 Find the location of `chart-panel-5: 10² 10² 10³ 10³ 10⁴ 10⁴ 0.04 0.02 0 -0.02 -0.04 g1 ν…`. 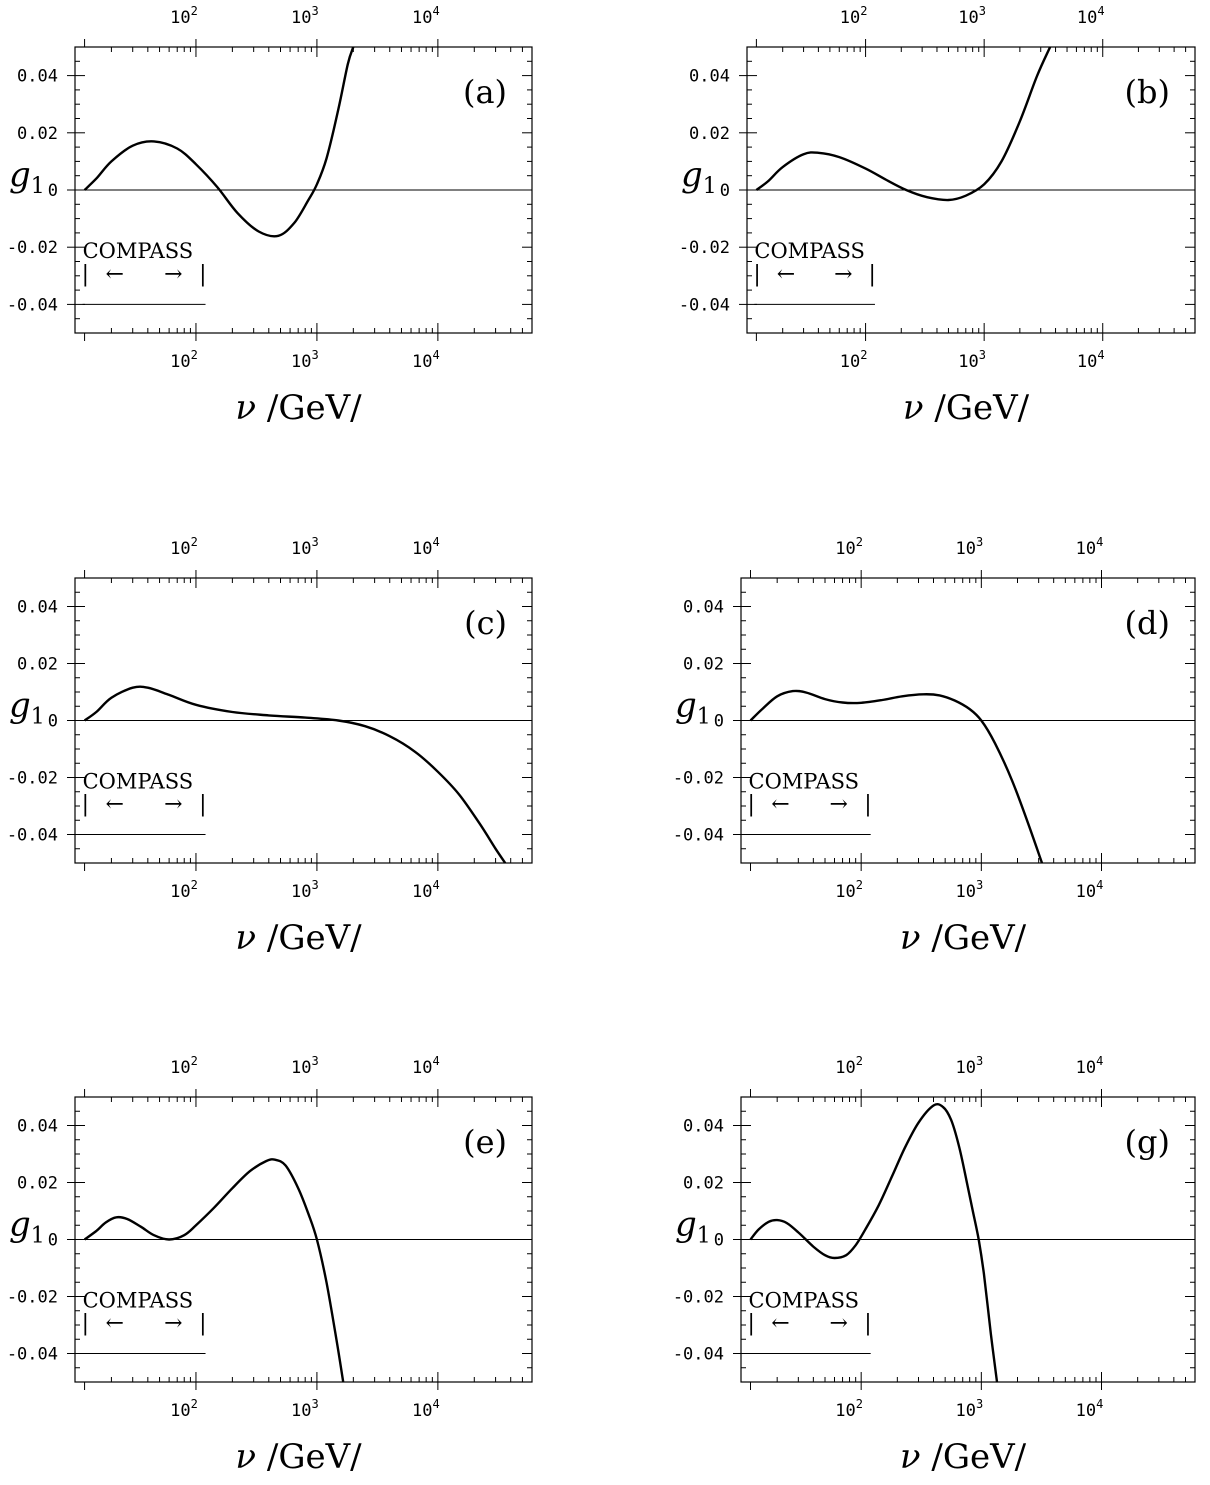

chart-panel-5: 10² 10² 10³ 10³ 10⁴ 10⁴ 0.04 0.02 0 -0.02 -0.04 g1 ν… is located at coordinates (270, 1265).